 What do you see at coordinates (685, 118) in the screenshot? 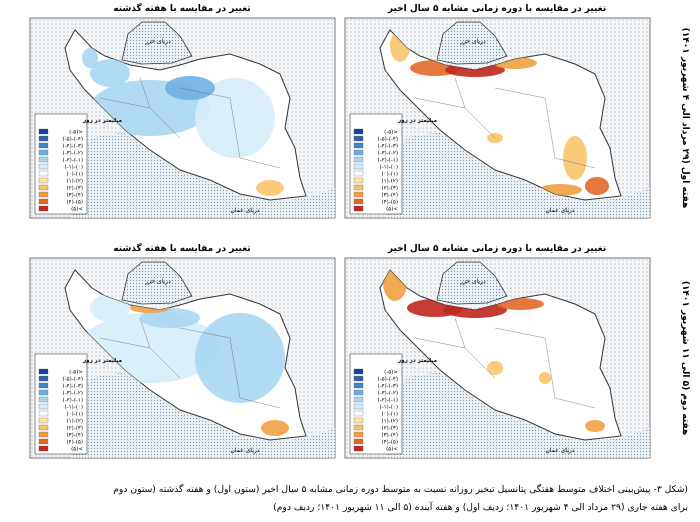
I see `row-label: هفته اول (۲۹ مرداد الی ۴ شهریور ۱۴۰۱)` at bounding box center [685, 118].